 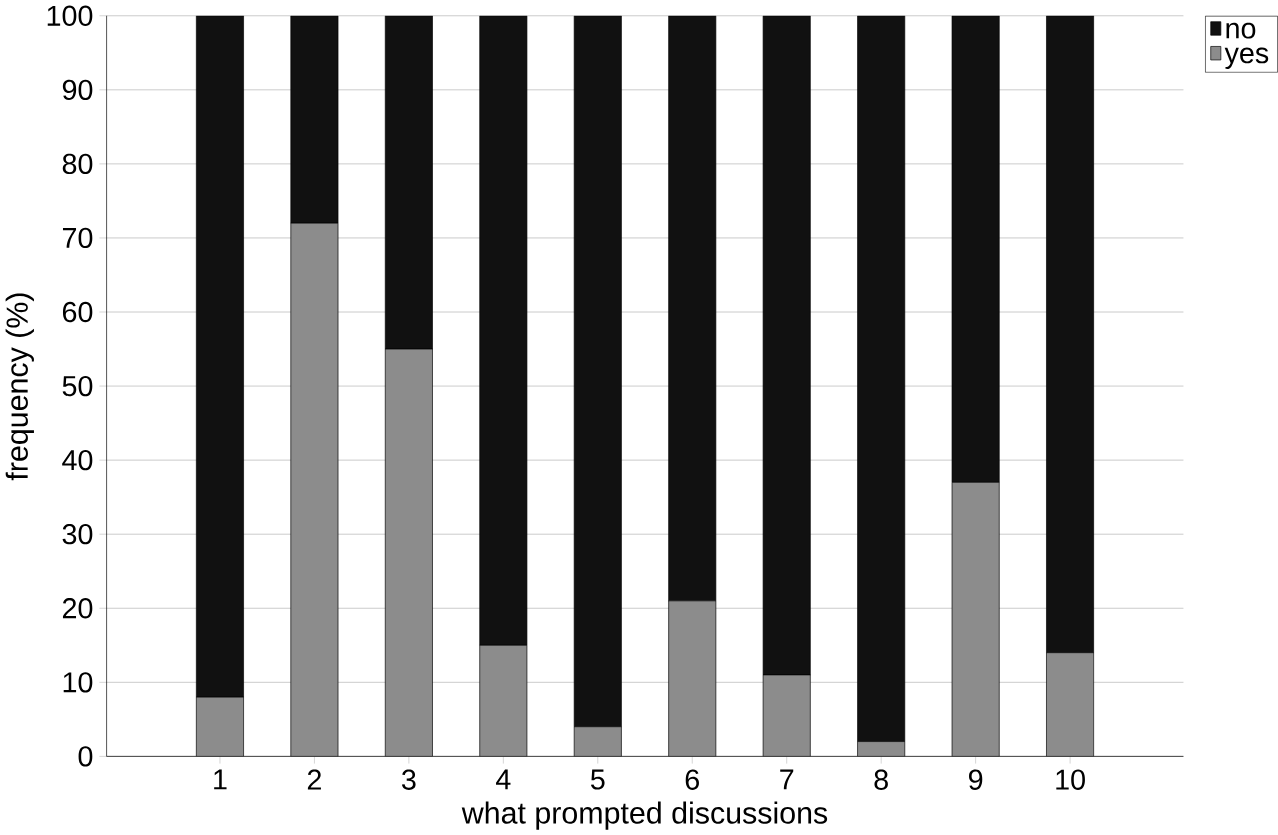 I want to click on y-tick-label: 100, so click(x=70, y=15).